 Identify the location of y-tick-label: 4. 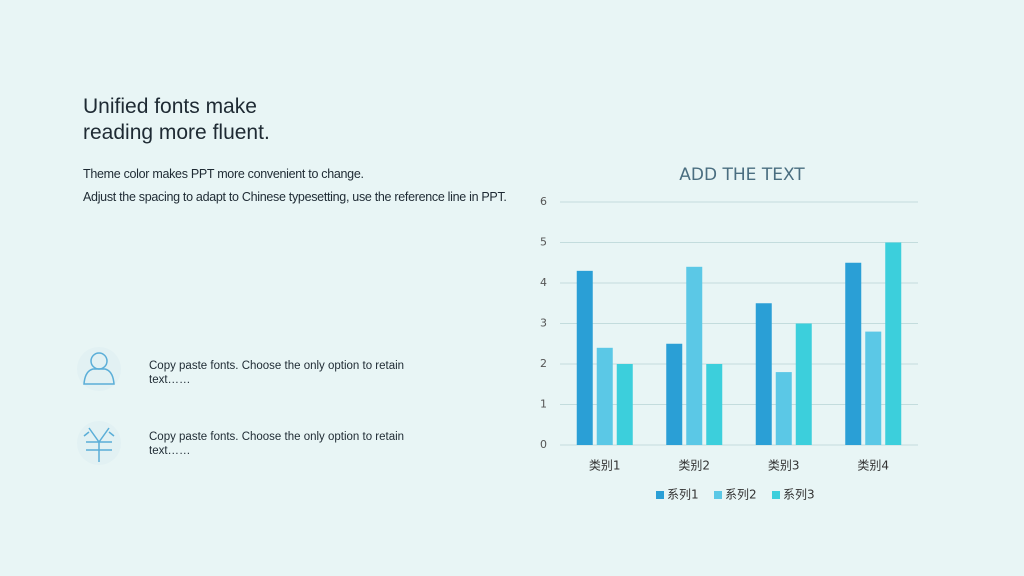
(543, 282).